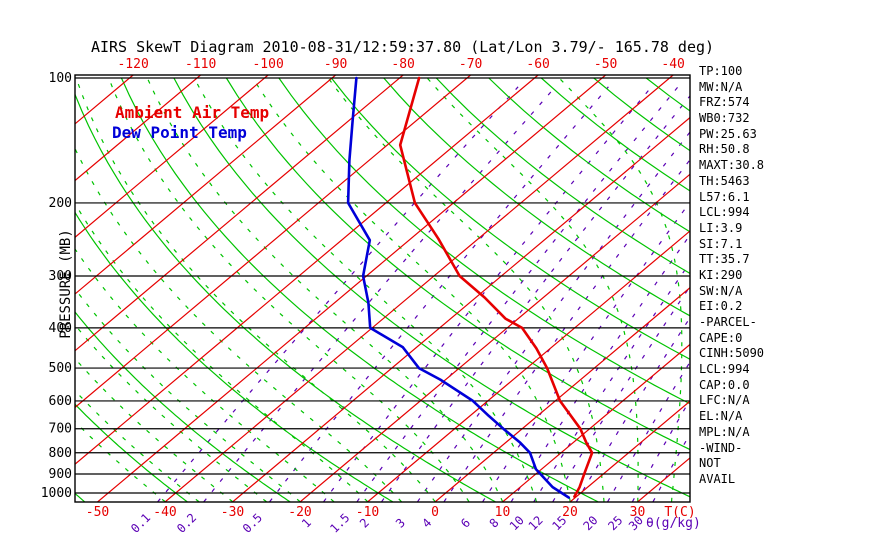 The image size is (870, 560). I want to click on mixing-ratio-tick-label: 1.5, so click(339, 523).